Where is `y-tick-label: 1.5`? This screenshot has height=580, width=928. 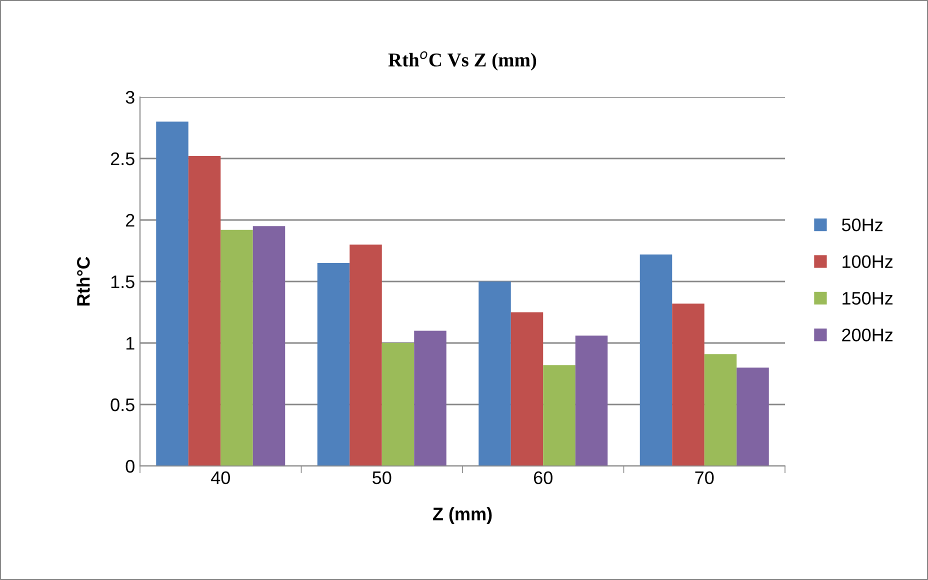
y-tick-label: 1.5 is located at coordinates (122, 282).